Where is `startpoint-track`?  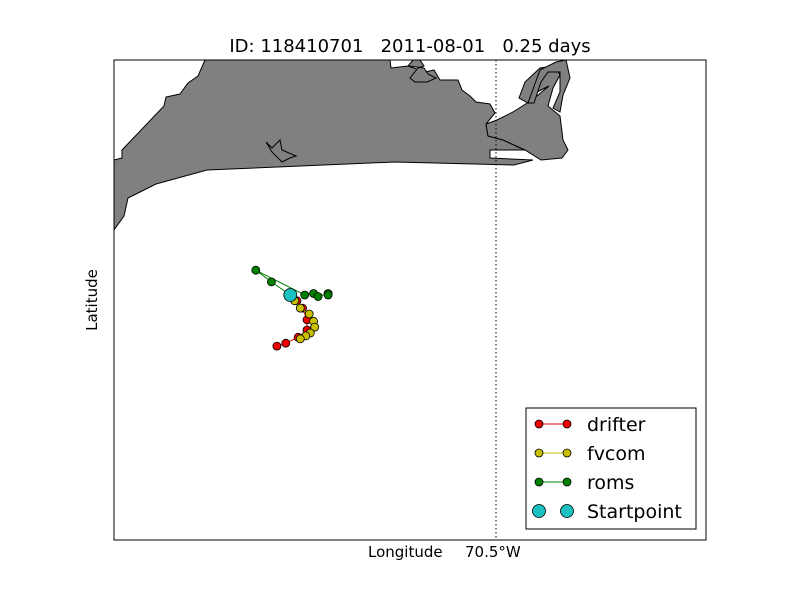 startpoint-track is located at coordinates (290, 295).